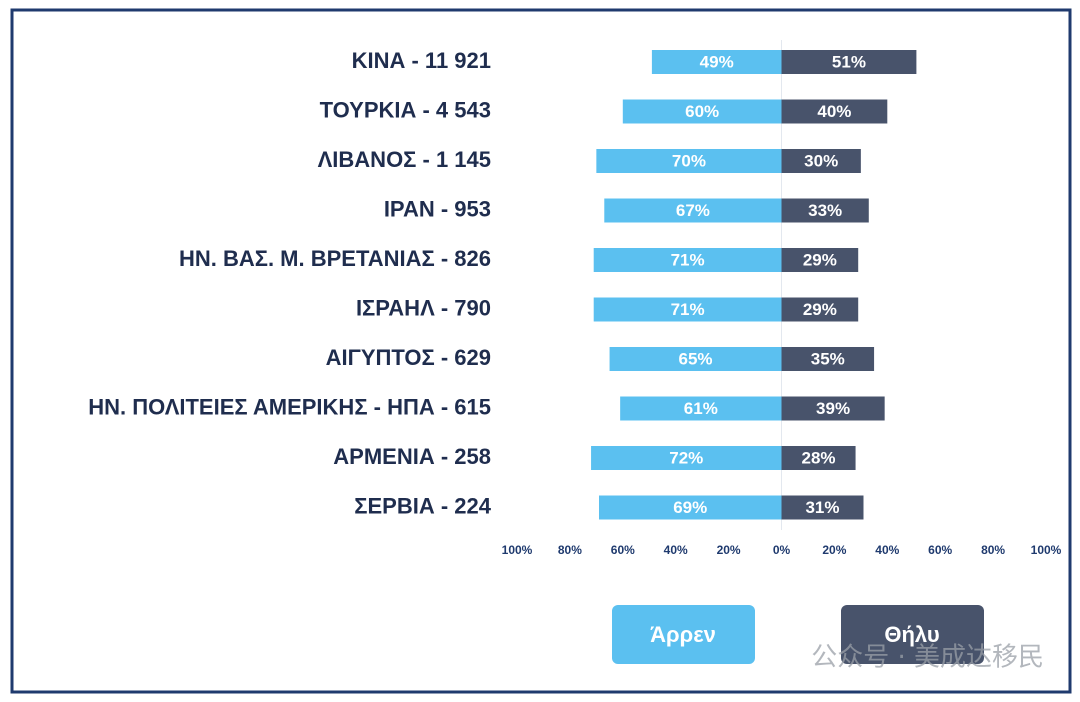 Image resolution: width=1080 pixels, height=702 pixels. I want to click on category-label: ΗΝ. ΠΟΛΙΤΕΙΕΣ ΑΜΕΡΙΚΗΣ - ΗΠΑ - 615, so click(289, 406).